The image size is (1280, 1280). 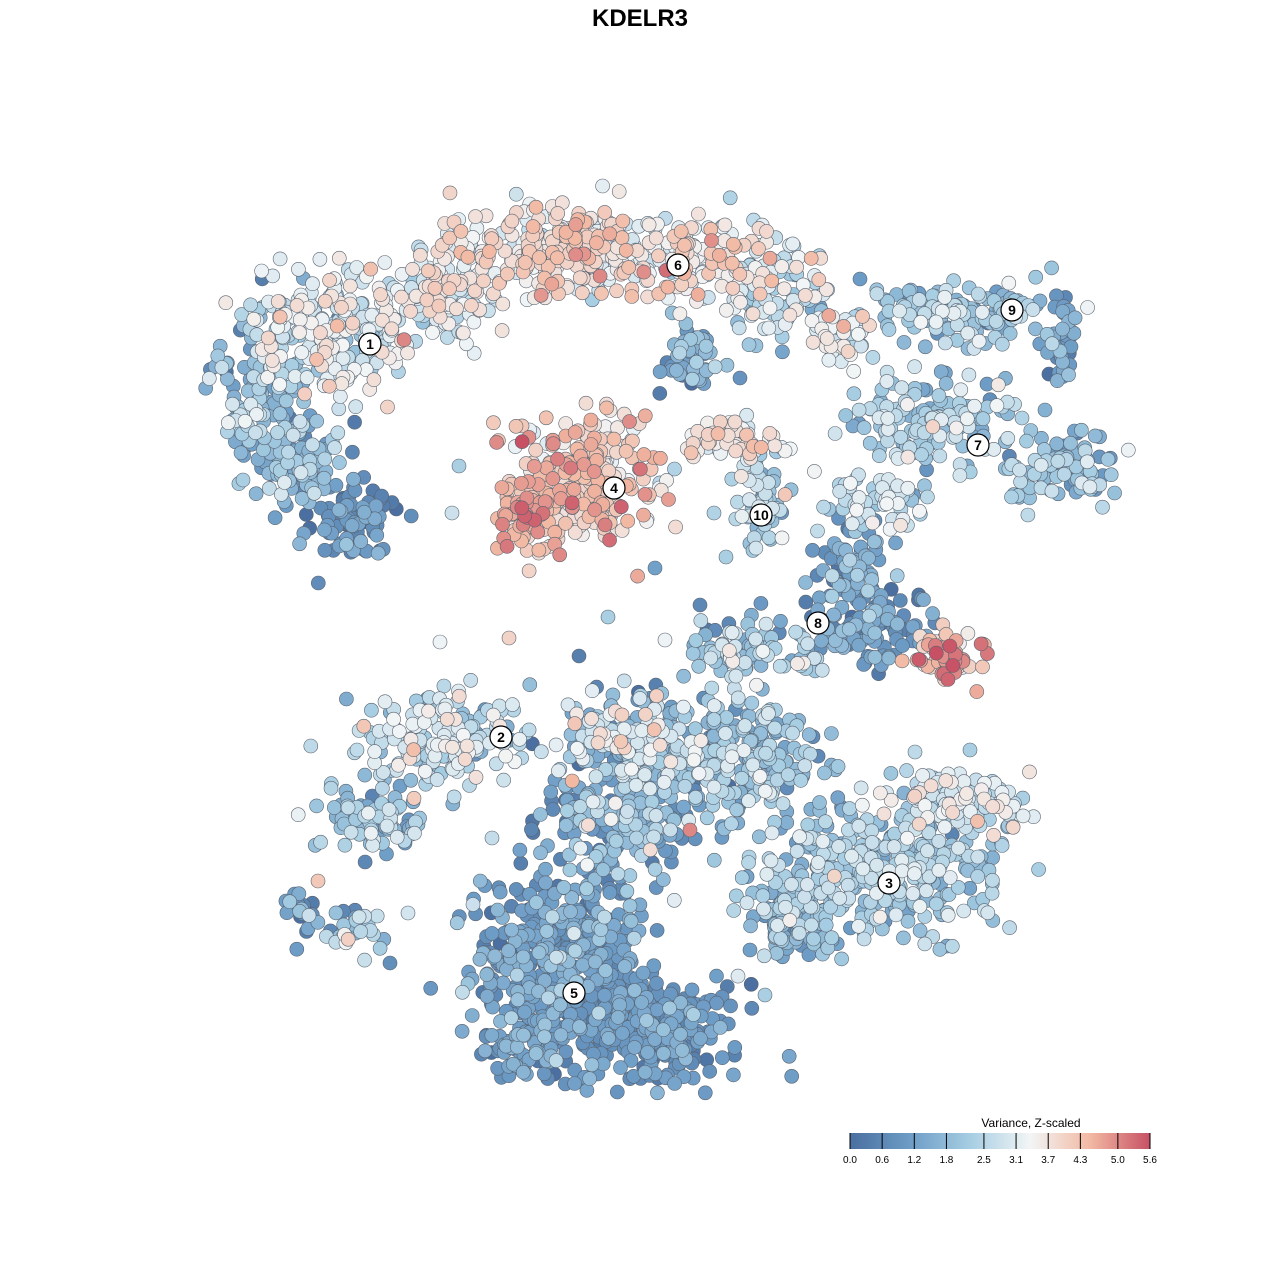 What do you see at coordinates (761, 515) in the screenshot?
I see `cluster-label-10: 10` at bounding box center [761, 515].